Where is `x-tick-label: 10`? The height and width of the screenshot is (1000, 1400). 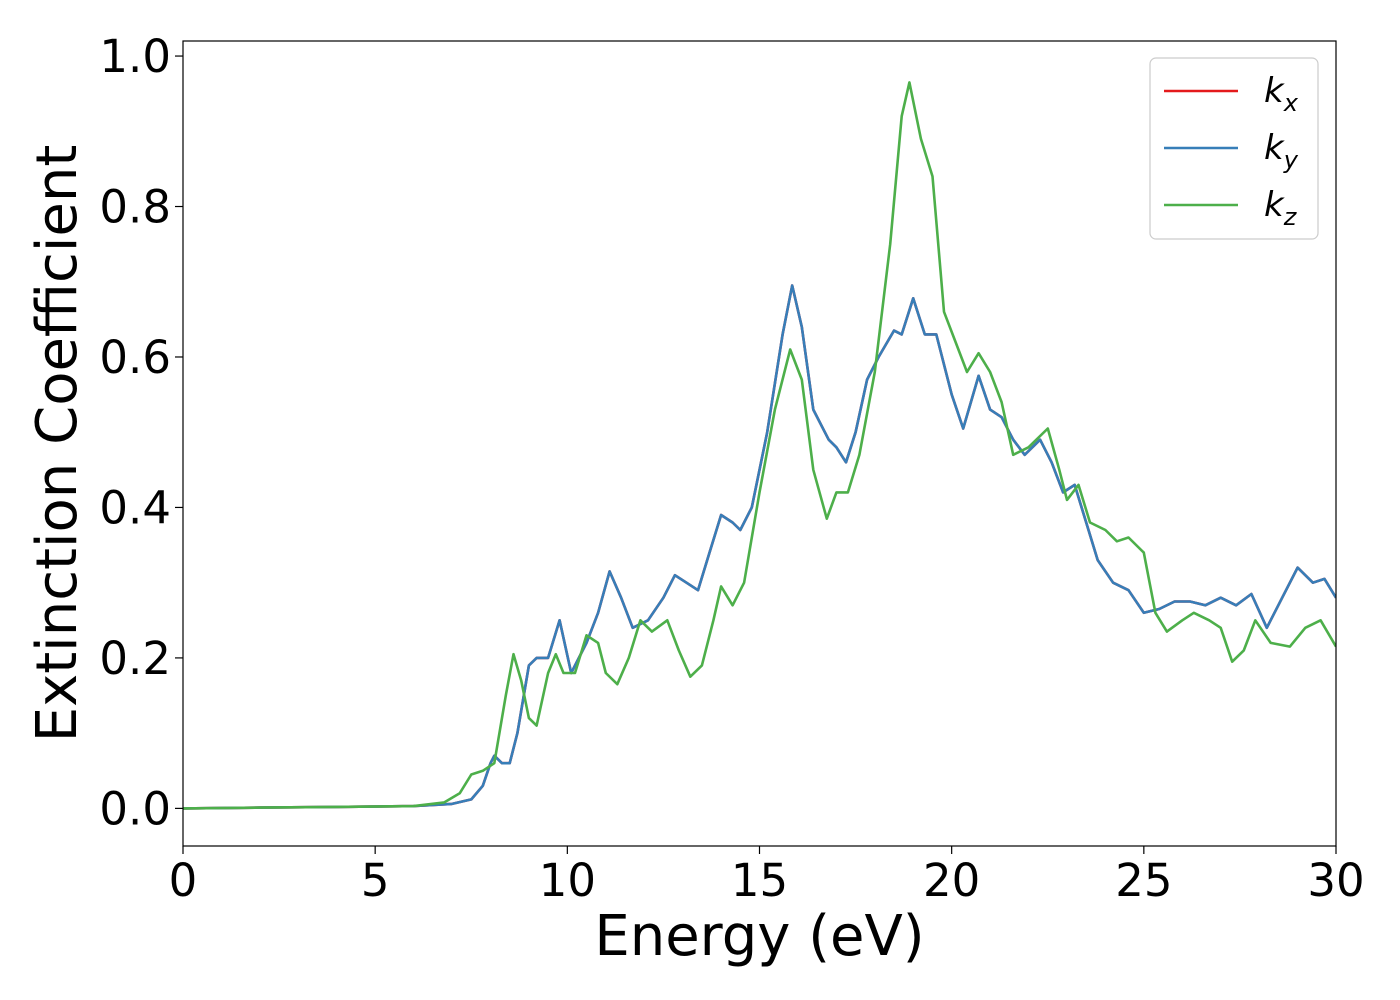 x-tick-label: 10 is located at coordinates (567, 880).